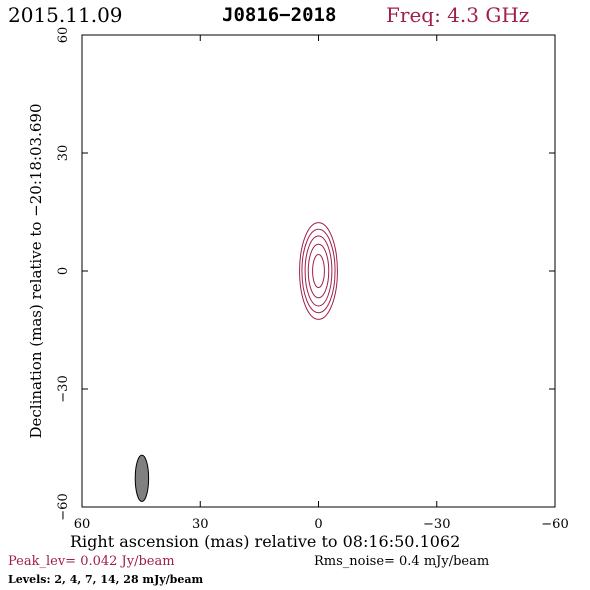  Describe the element at coordinates (106, 579) in the screenshot. I see `contour-levels: Levels: 2, 4, 7, 14, 28 mJy/beam` at that location.